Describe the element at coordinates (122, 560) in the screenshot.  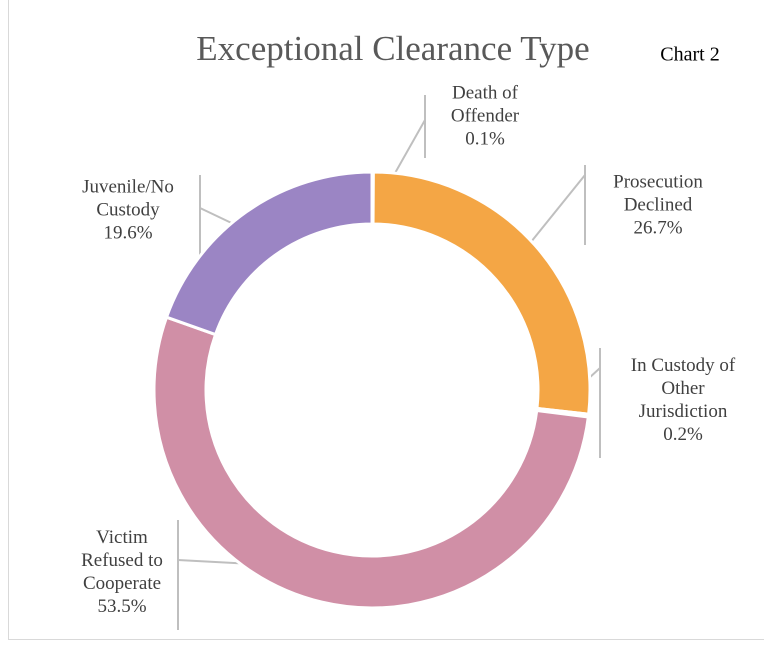
I see `category-label: Victim Refused to Cooperate` at that location.